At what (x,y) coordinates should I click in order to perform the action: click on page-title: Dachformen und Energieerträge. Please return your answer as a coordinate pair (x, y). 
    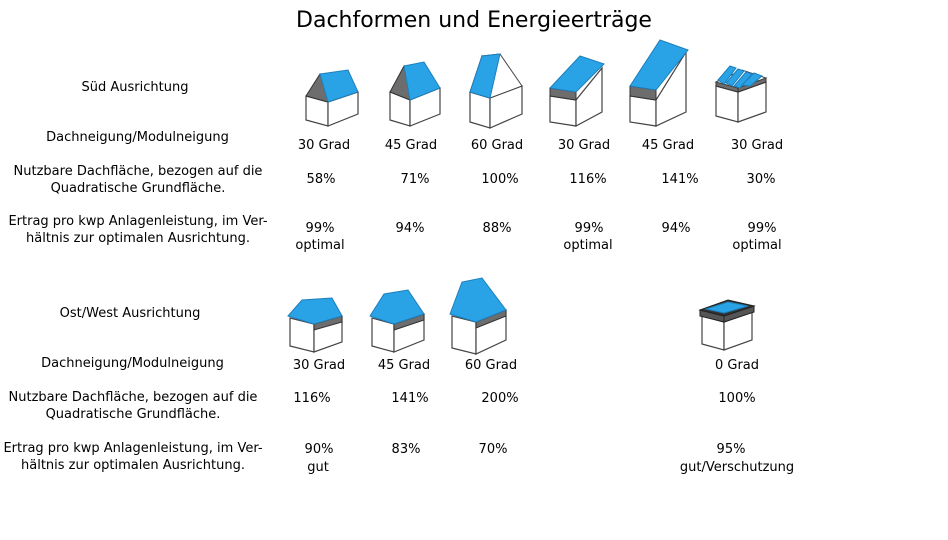
    Looking at the image, I should click on (474, 20).